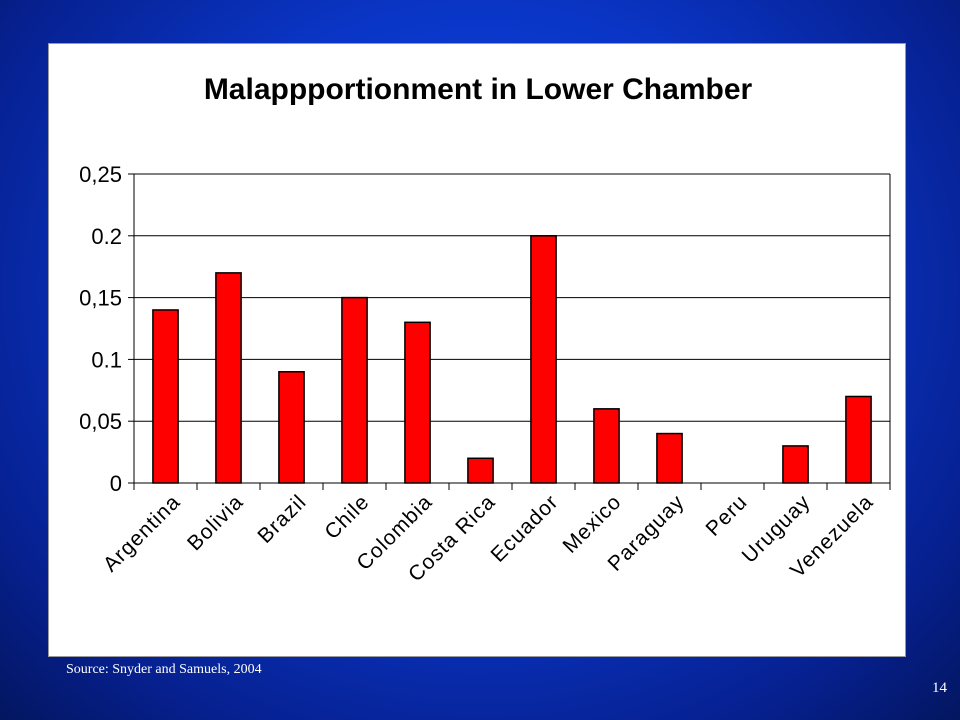 This screenshot has width=960, height=720. Describe the element at coordinates (165, 396) in the screenshot. I see `bar-argentina` at that location.